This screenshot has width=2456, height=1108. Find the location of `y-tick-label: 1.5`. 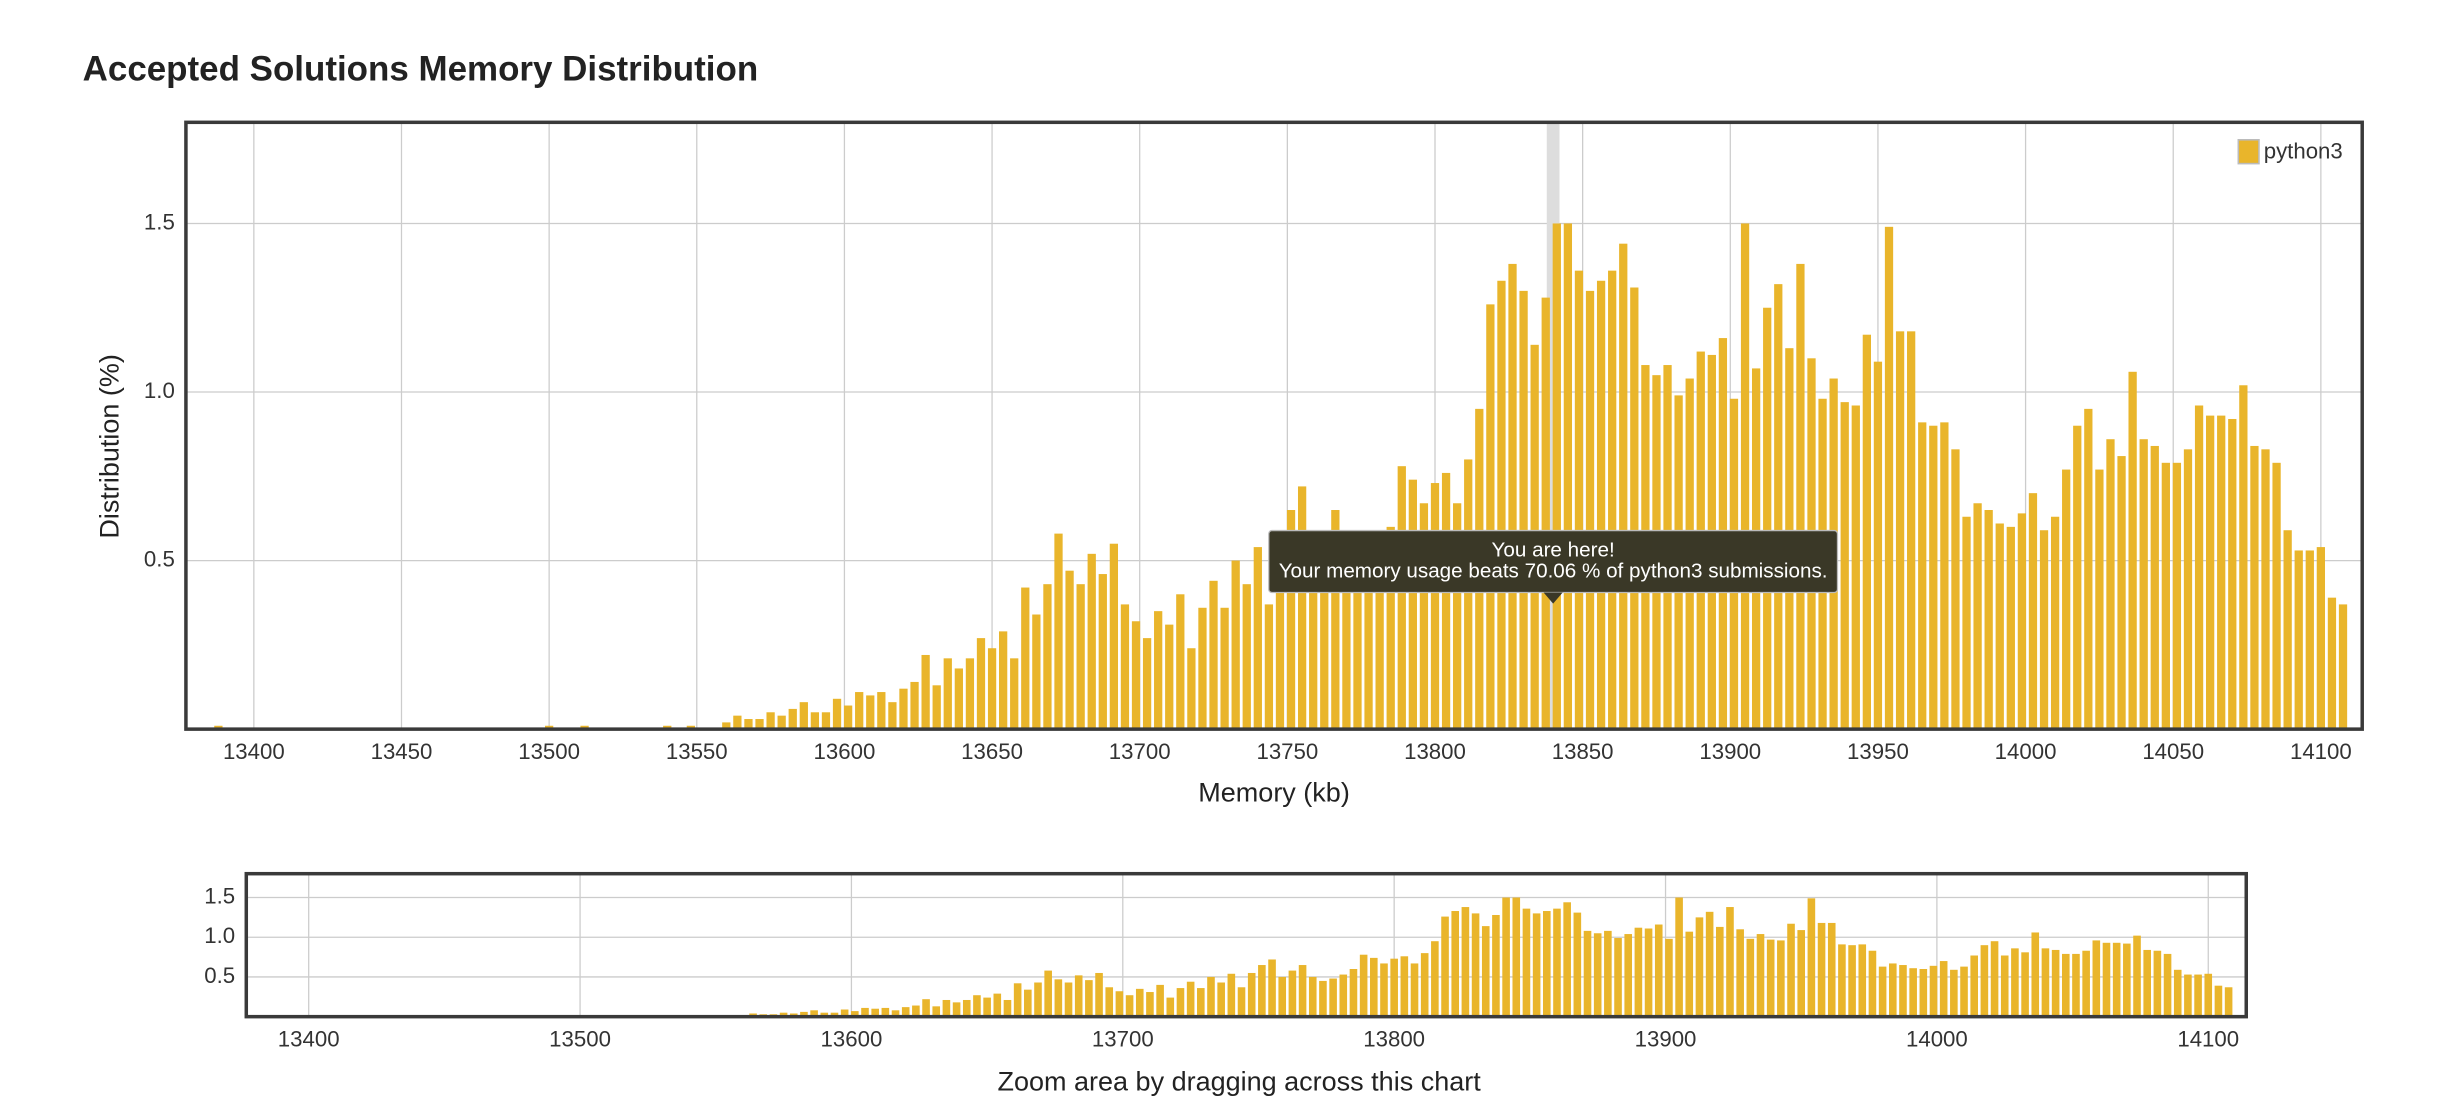

y-tick-label: 1.5 is located at coordinates (159, 221).